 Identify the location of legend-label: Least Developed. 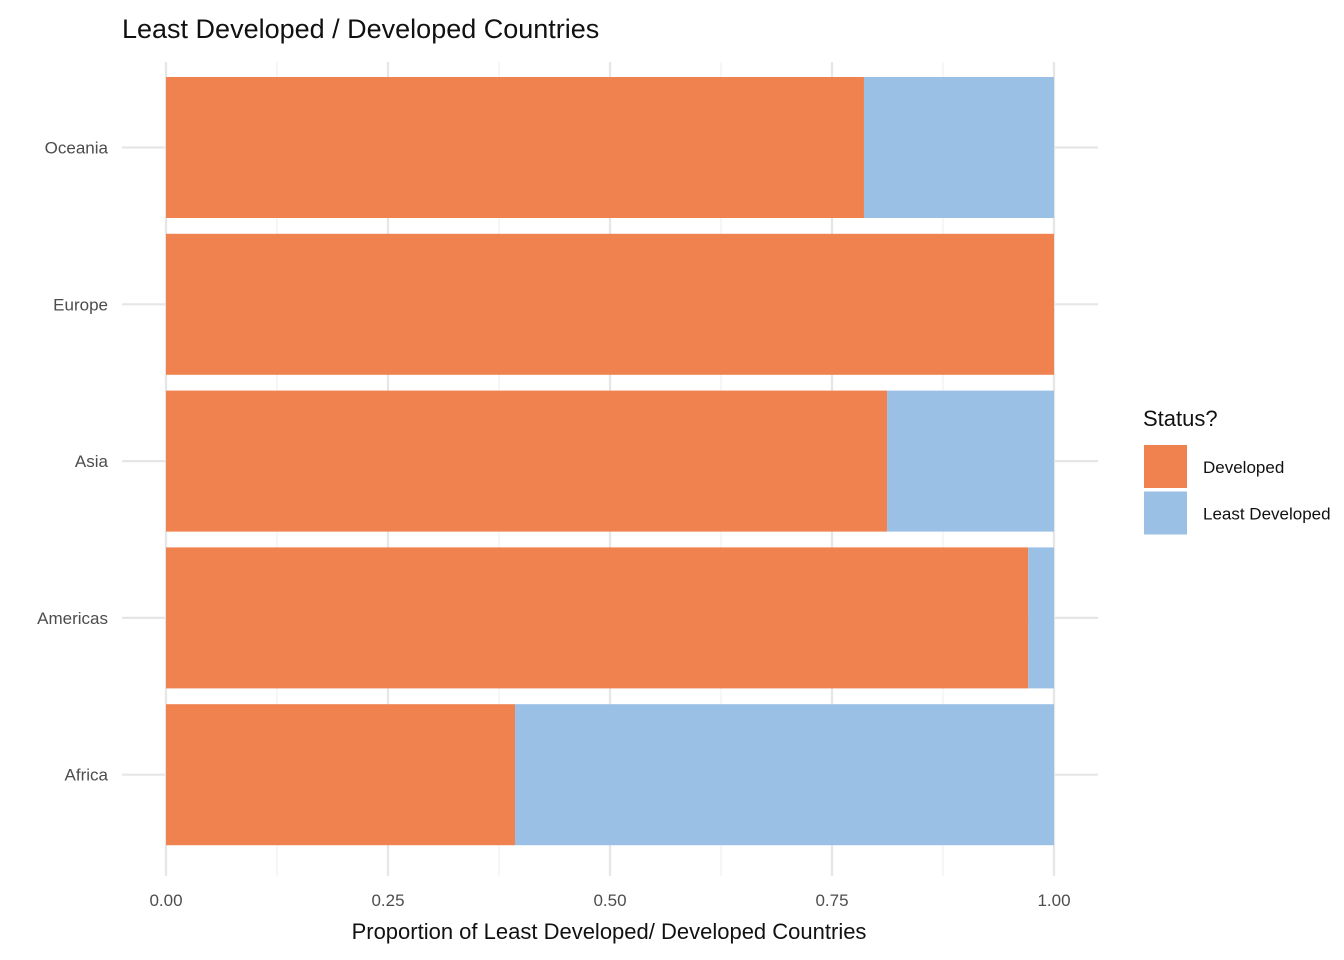
(1267, 514).